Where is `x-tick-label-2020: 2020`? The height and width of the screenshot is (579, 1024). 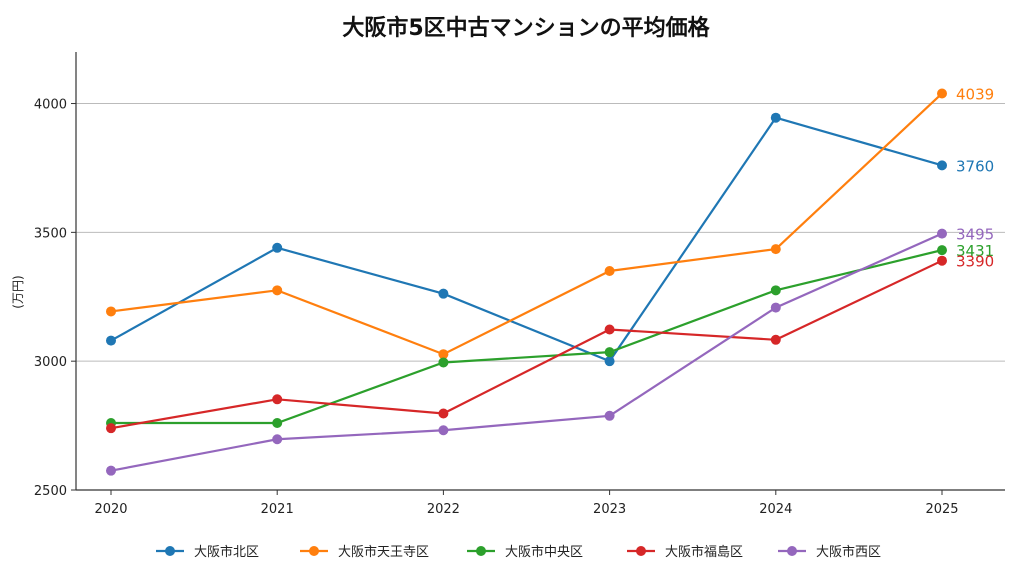
x-tick-label-2020: 2020 is located at coordinates (110, 509).